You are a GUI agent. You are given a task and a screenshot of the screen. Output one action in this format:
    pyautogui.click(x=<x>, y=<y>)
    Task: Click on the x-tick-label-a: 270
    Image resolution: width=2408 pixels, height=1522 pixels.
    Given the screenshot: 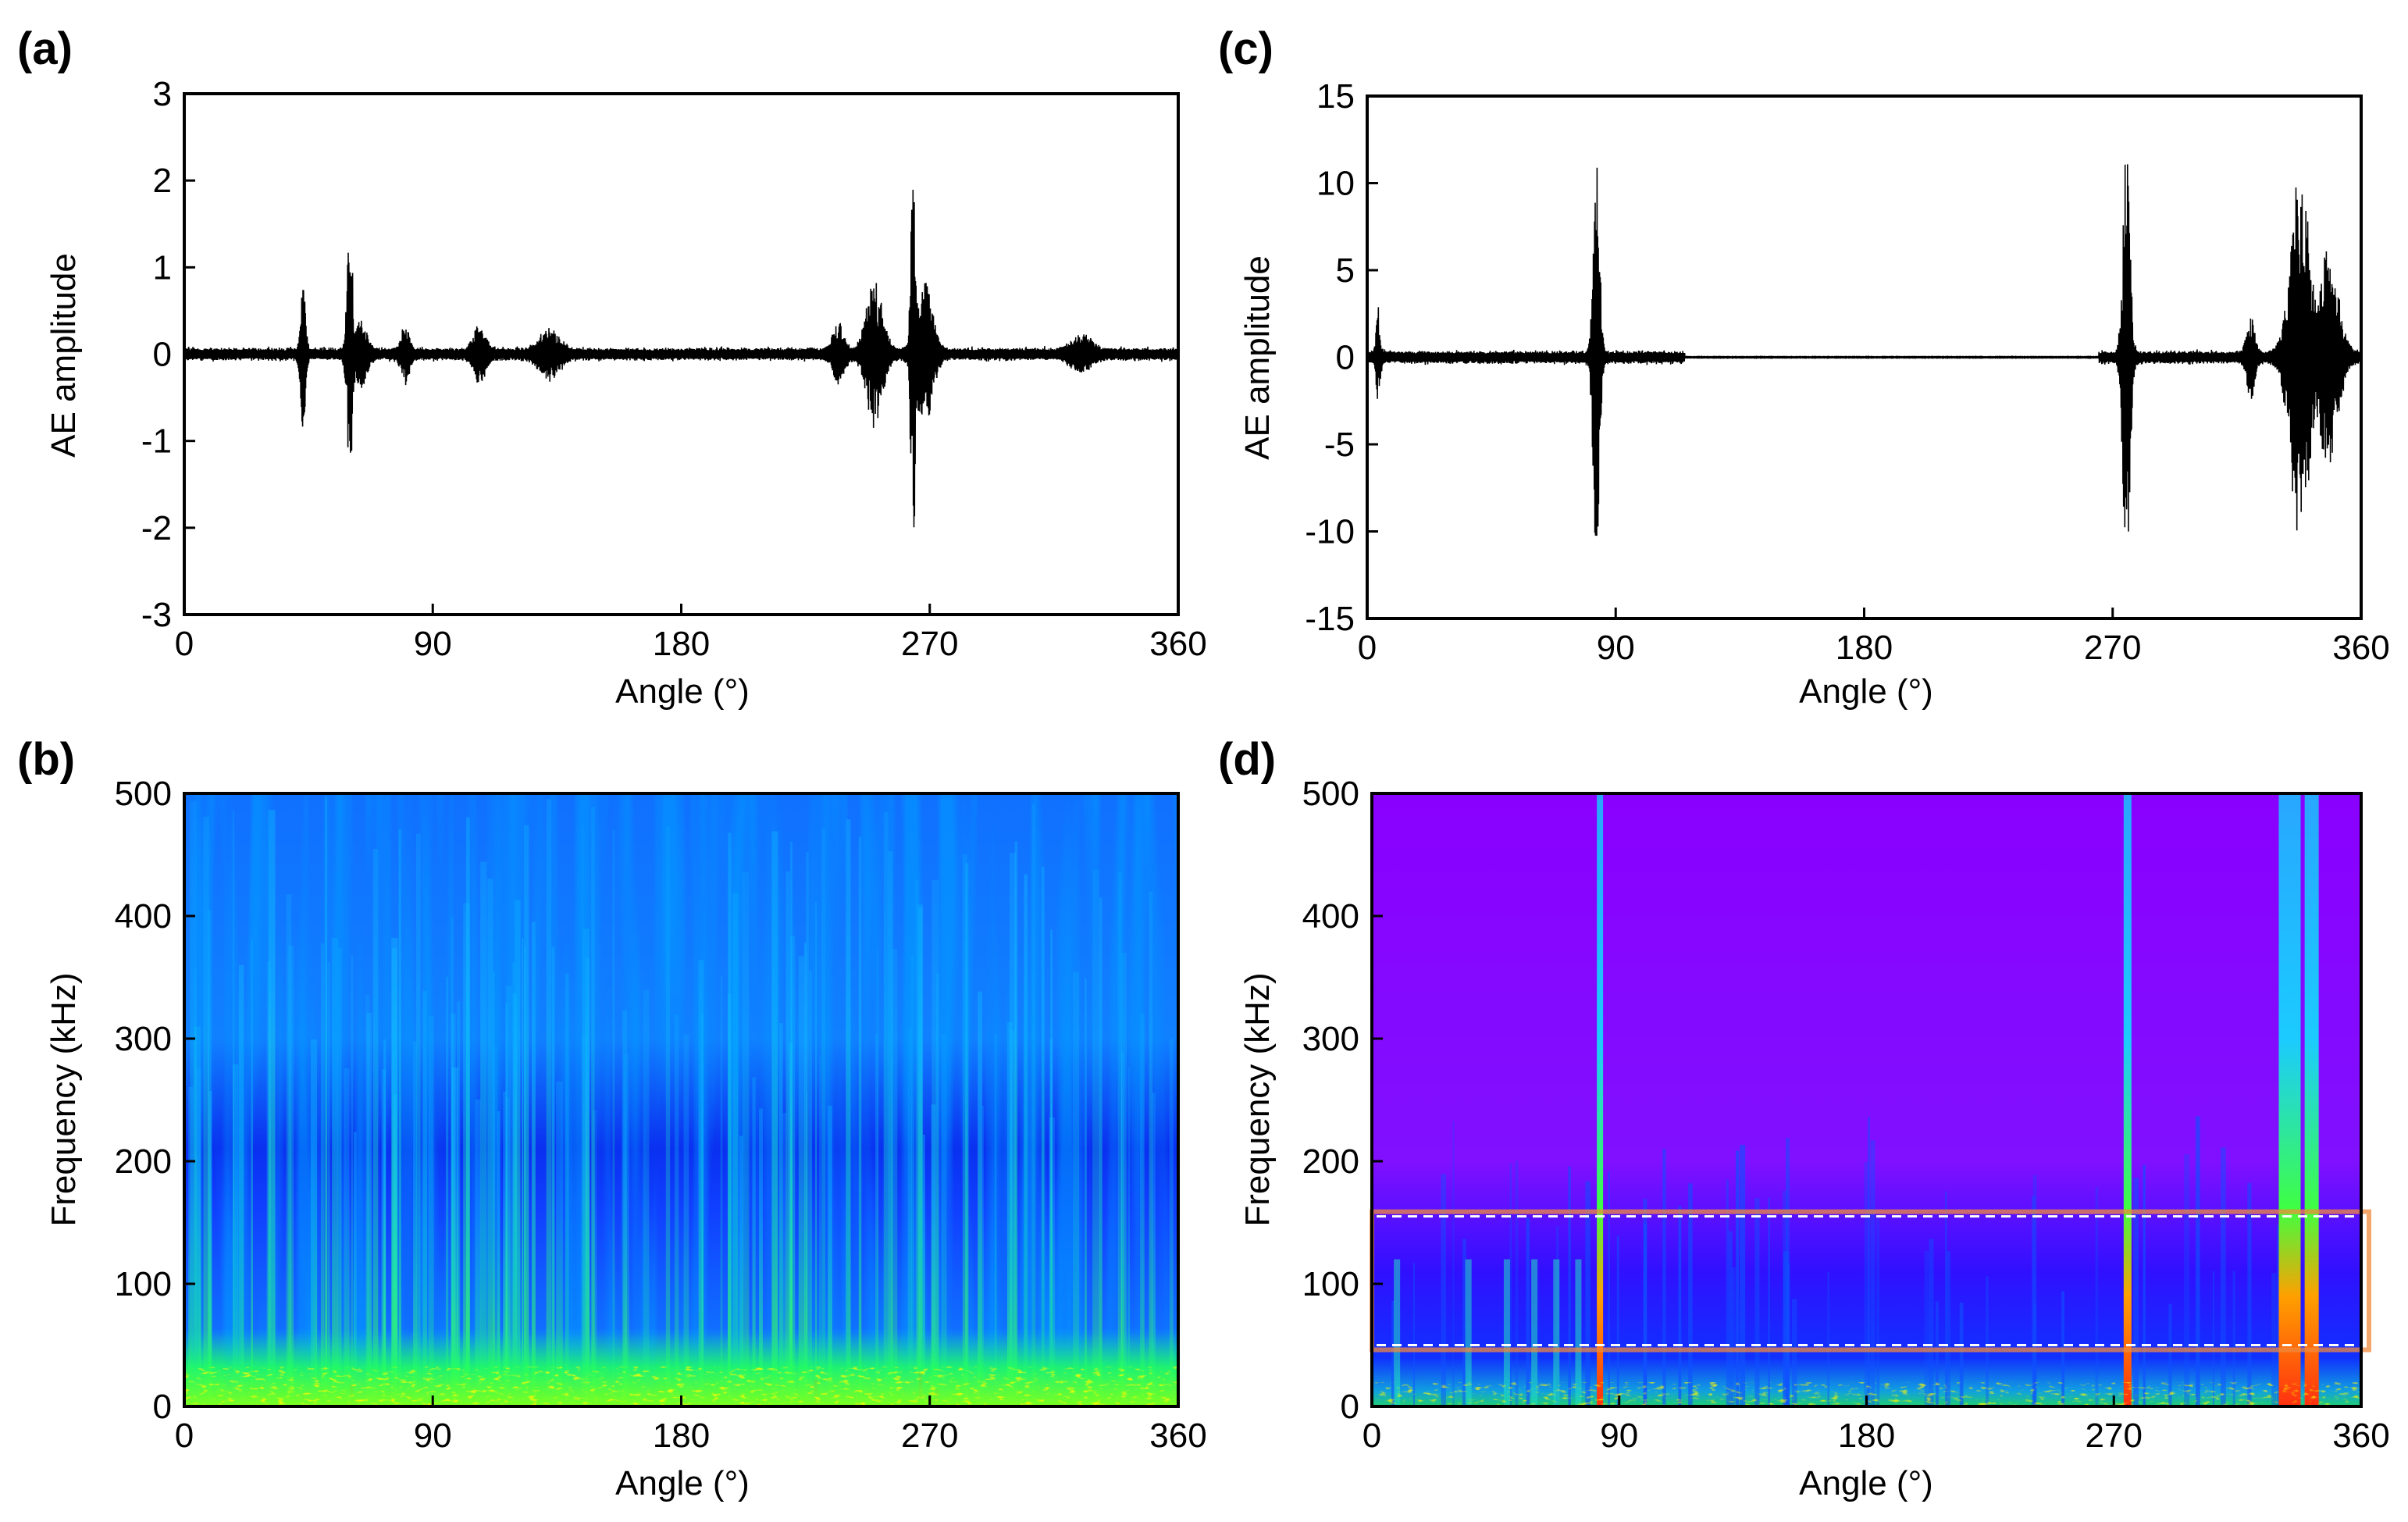 What is the action you would take?
    pyautogui.click(x=929, y=644)
    